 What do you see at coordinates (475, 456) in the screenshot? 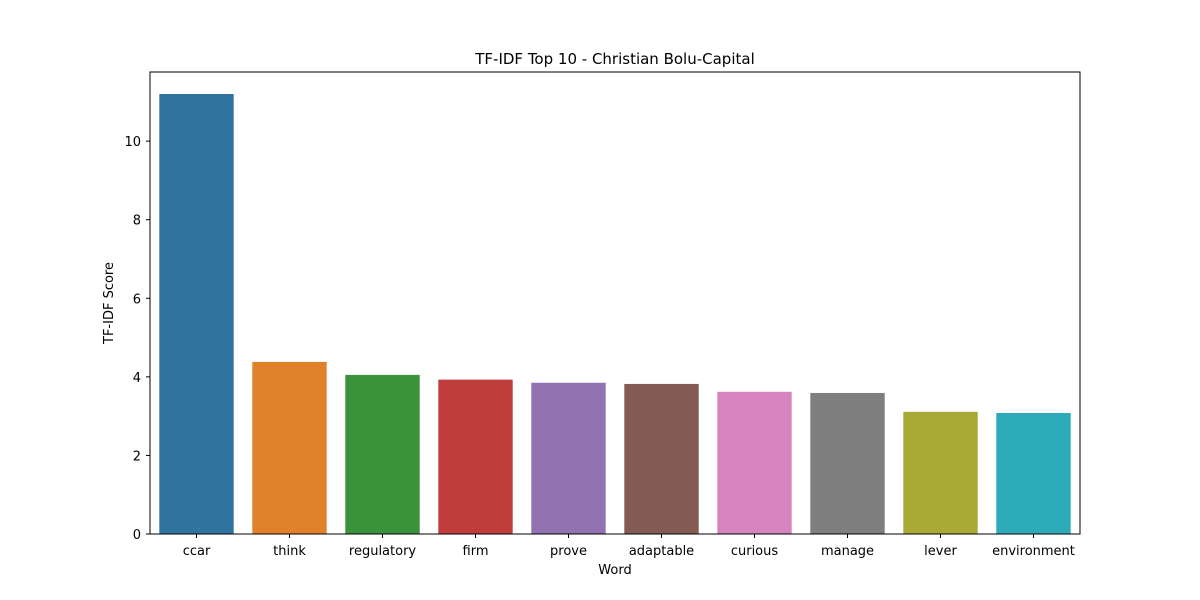
I see `bar-firm` at bounding box center [475, 456].